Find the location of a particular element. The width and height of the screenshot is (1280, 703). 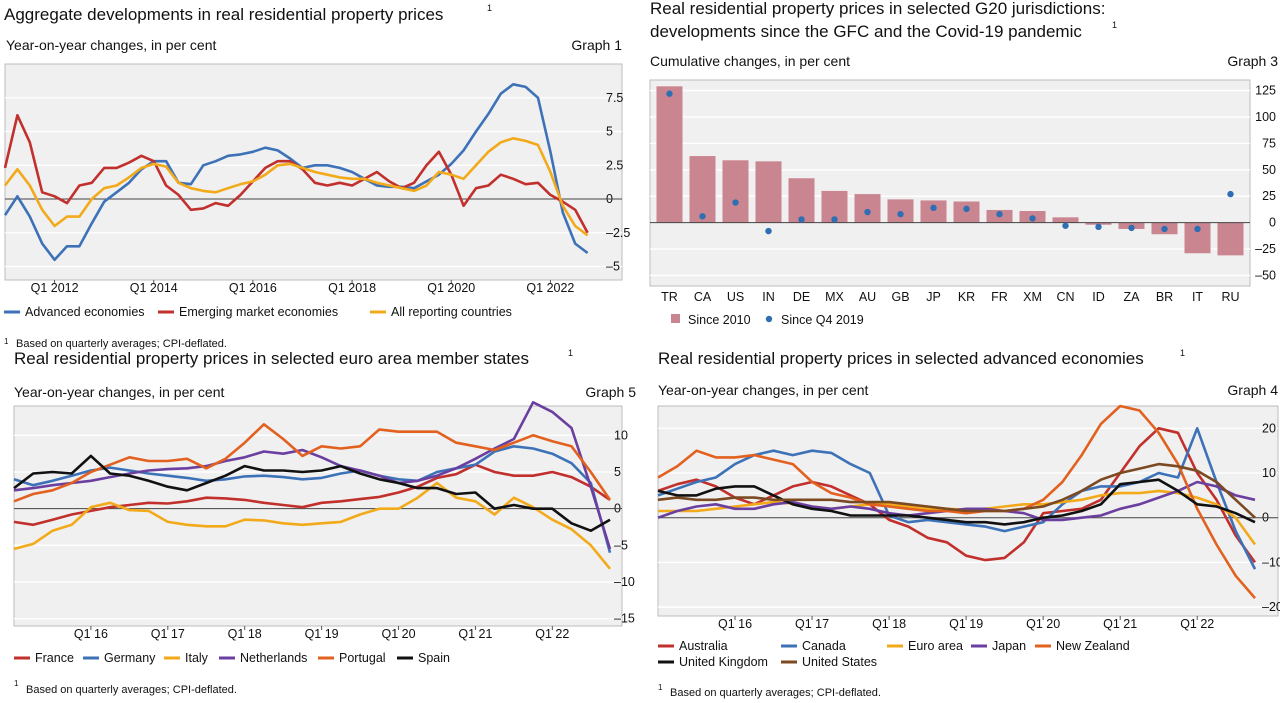

graph3-ytick-label: 125 is located at coordinates (1265, 91).